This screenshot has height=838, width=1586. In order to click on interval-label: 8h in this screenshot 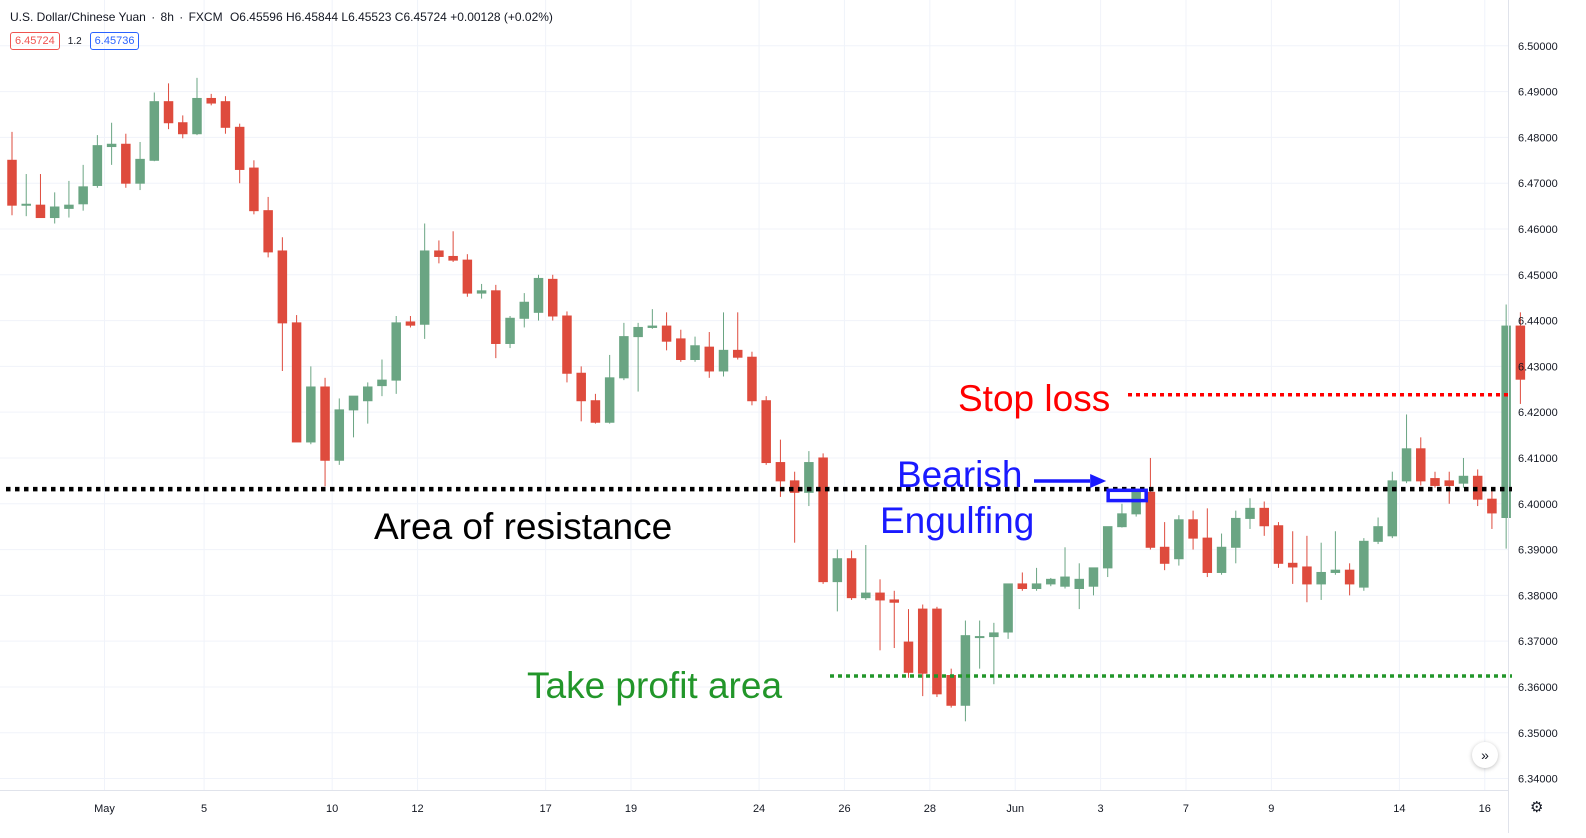, I will do `click(167, 17)`.